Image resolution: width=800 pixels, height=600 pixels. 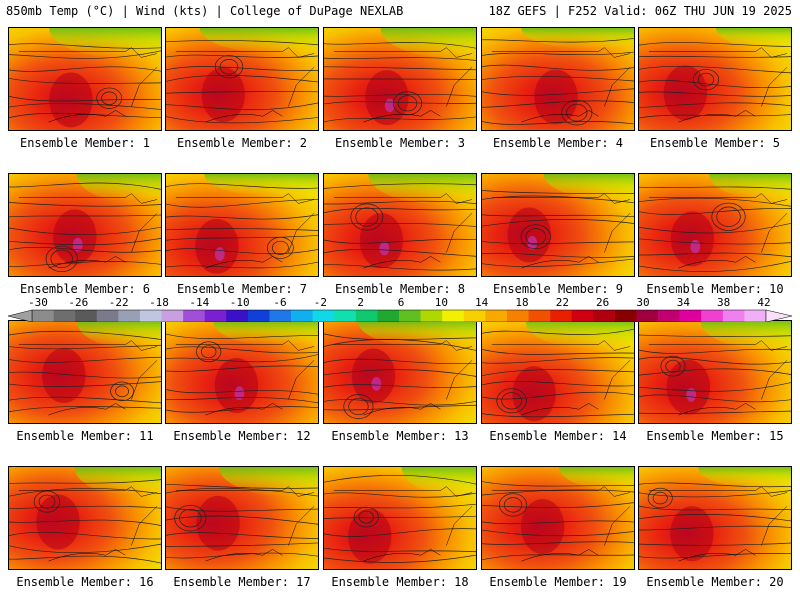 What do you see at coordinates (360, 302) in the screenshot?
I see `colorbar-tick-label: 2` at bounding box center [360, 302].